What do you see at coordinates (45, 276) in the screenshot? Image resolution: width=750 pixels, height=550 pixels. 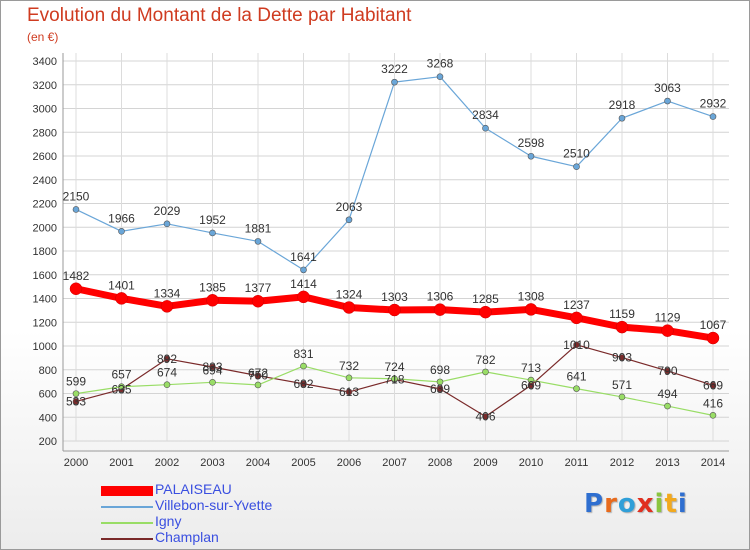 I see `y-tick-label: 1600` at bounding box center [45, 276].